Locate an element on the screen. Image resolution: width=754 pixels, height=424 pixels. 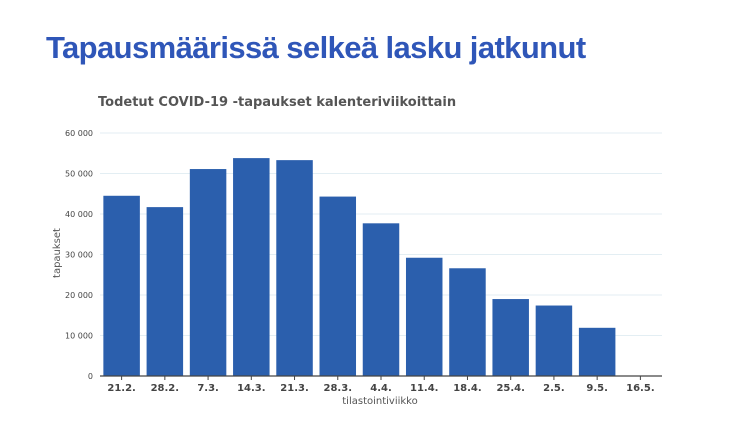
y-axis-title: tapaukset is located at coordinates (57, 253).